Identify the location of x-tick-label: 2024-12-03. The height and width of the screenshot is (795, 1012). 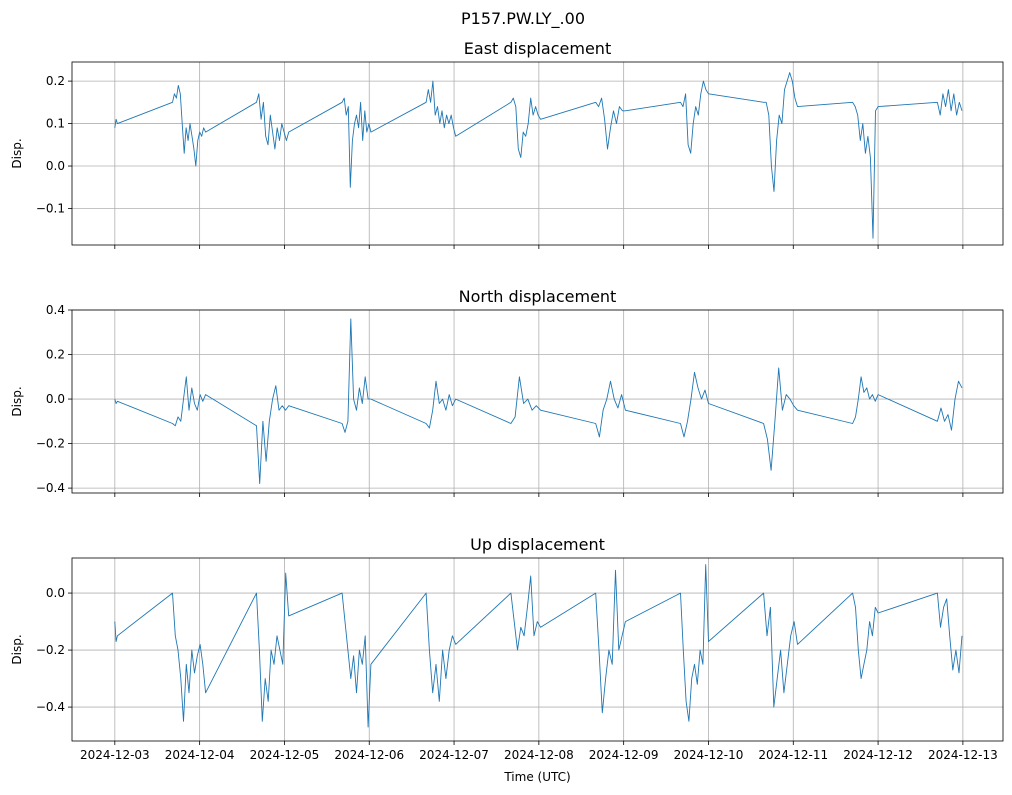
(115, 755).